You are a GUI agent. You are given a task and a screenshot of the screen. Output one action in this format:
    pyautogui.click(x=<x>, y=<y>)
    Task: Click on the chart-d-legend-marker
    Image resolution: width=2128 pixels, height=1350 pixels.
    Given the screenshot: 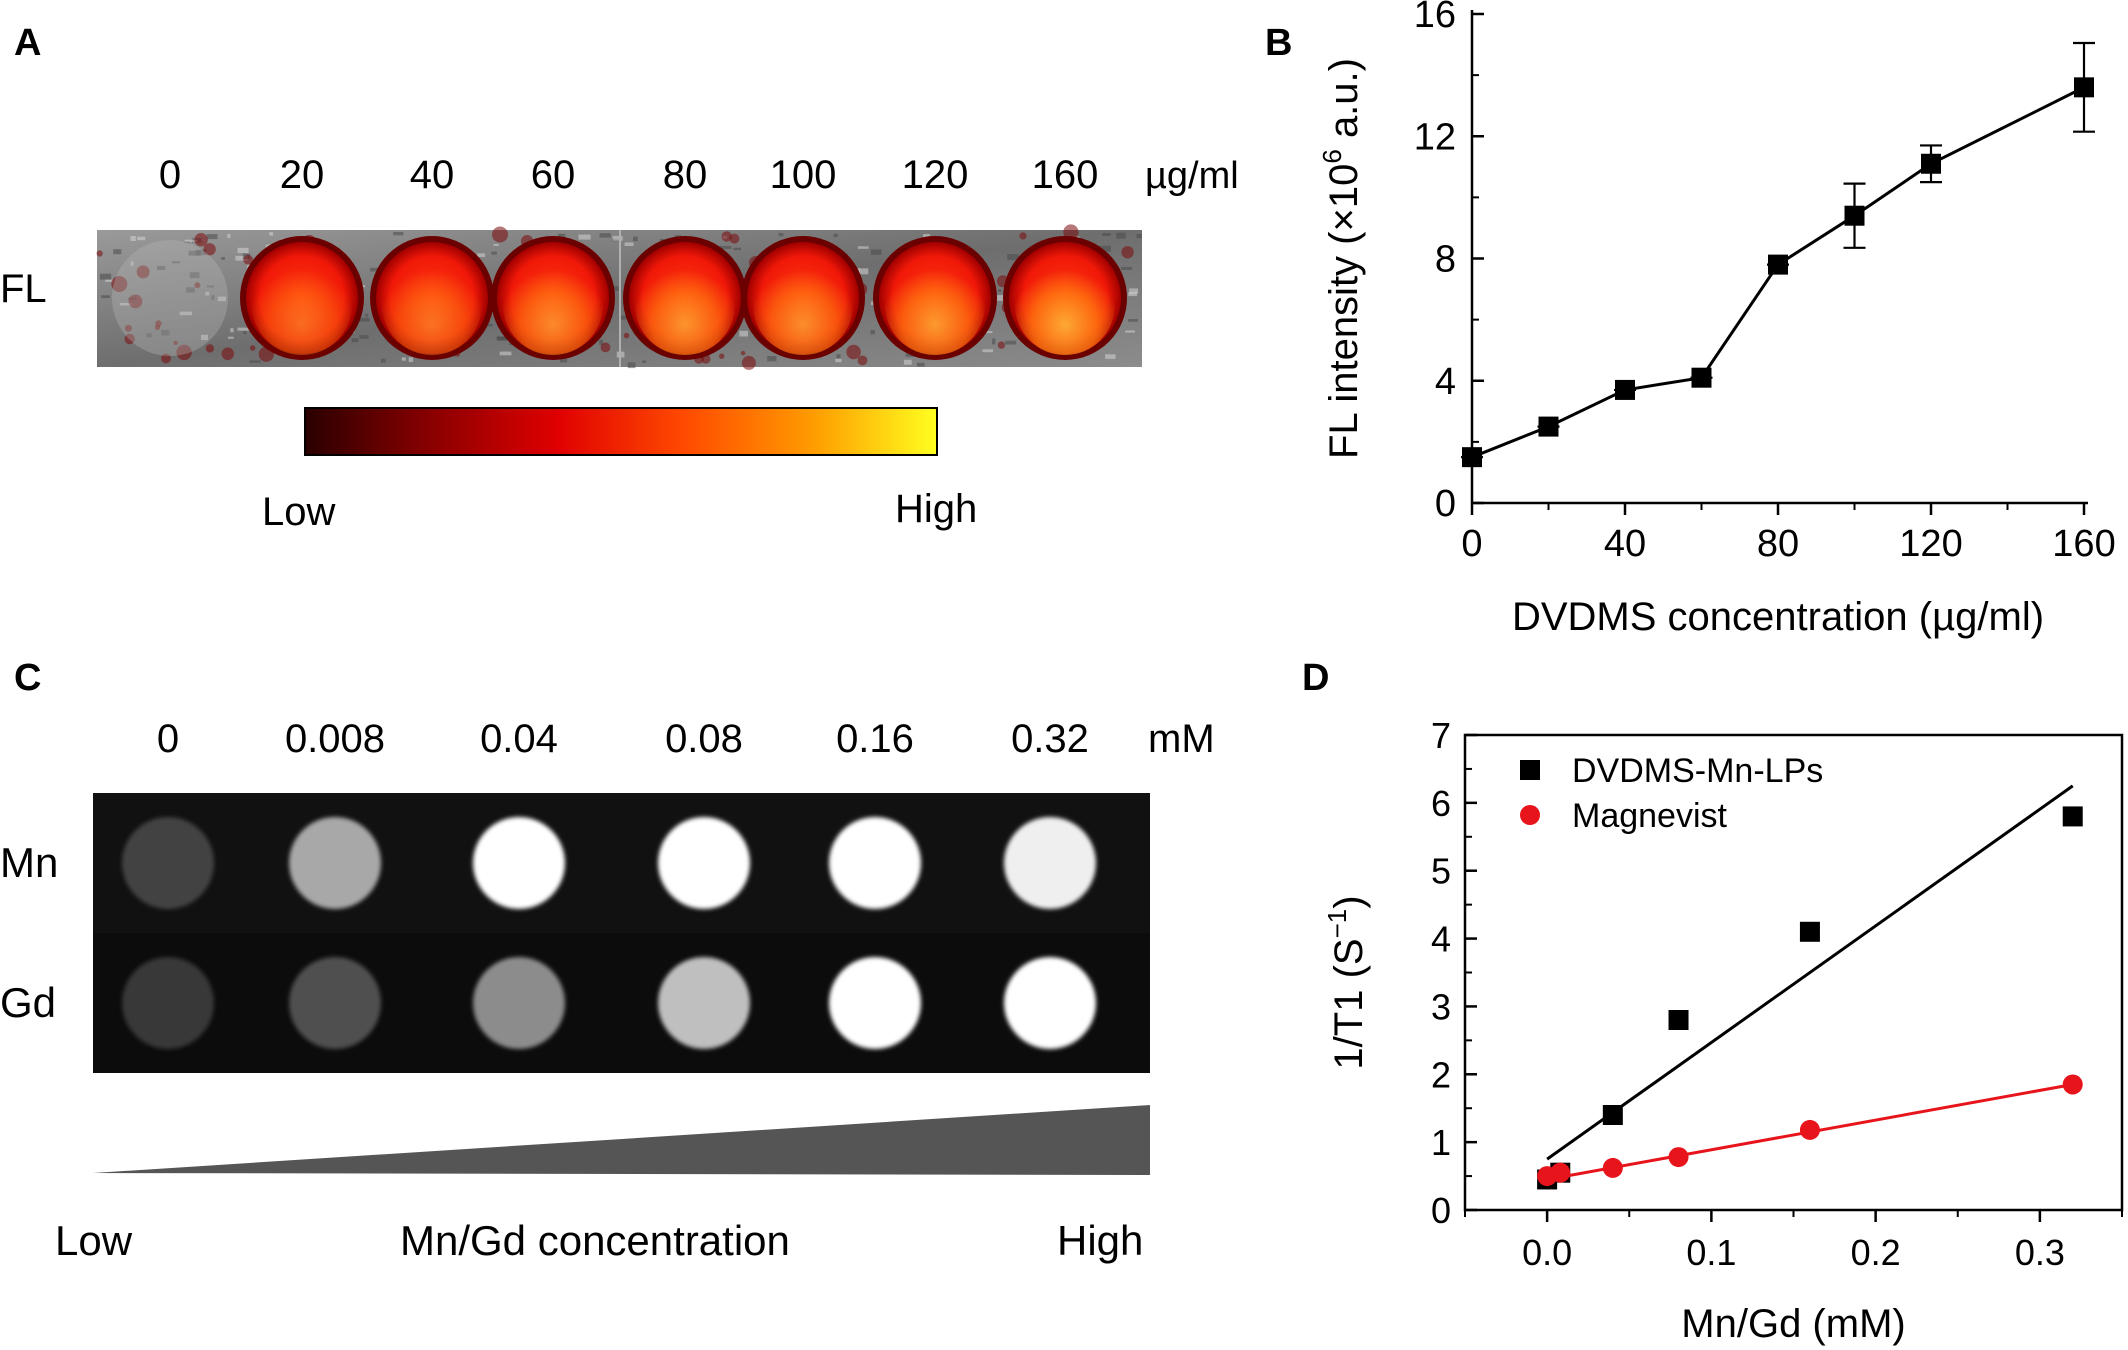 What is the action you would take?
    pyautogui.click(x=1530, y=770)
    